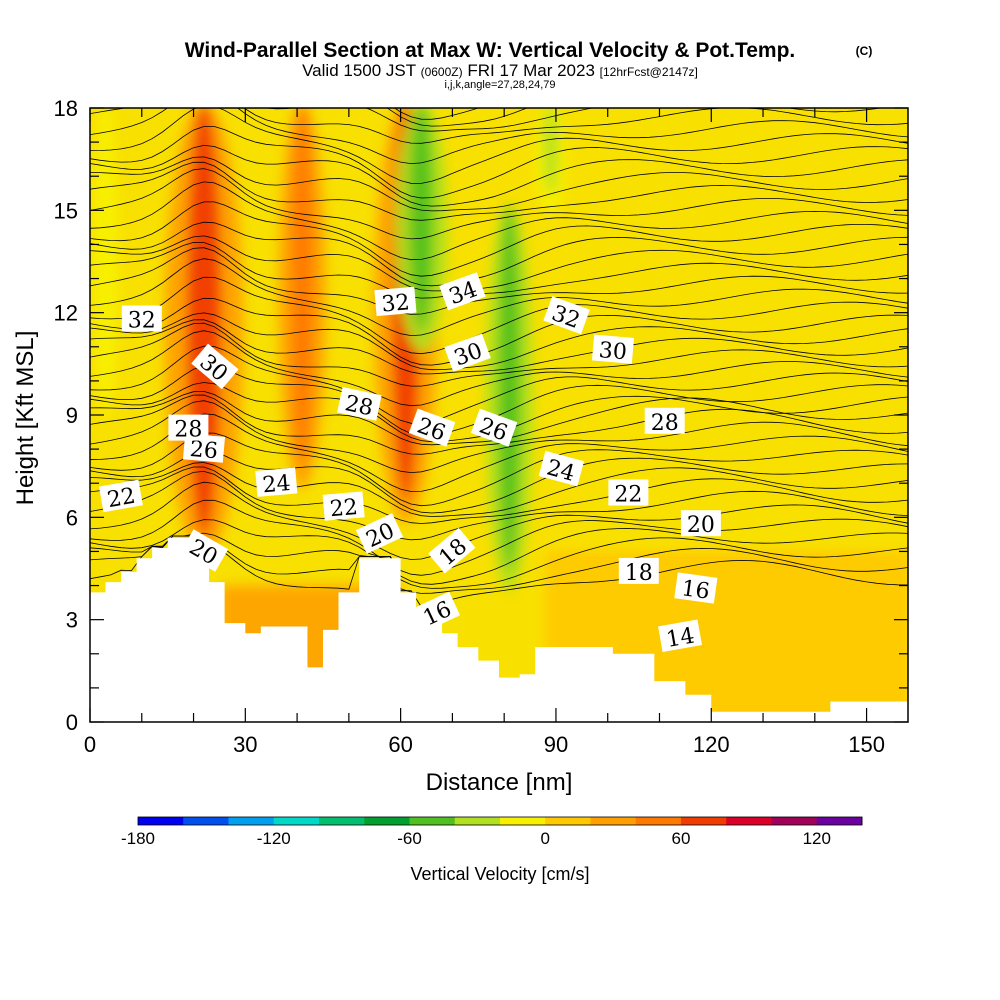  Describe the element at coordinates (817, 838) in the screenshot. I see `colorbar-tick-label: 120` at that location.